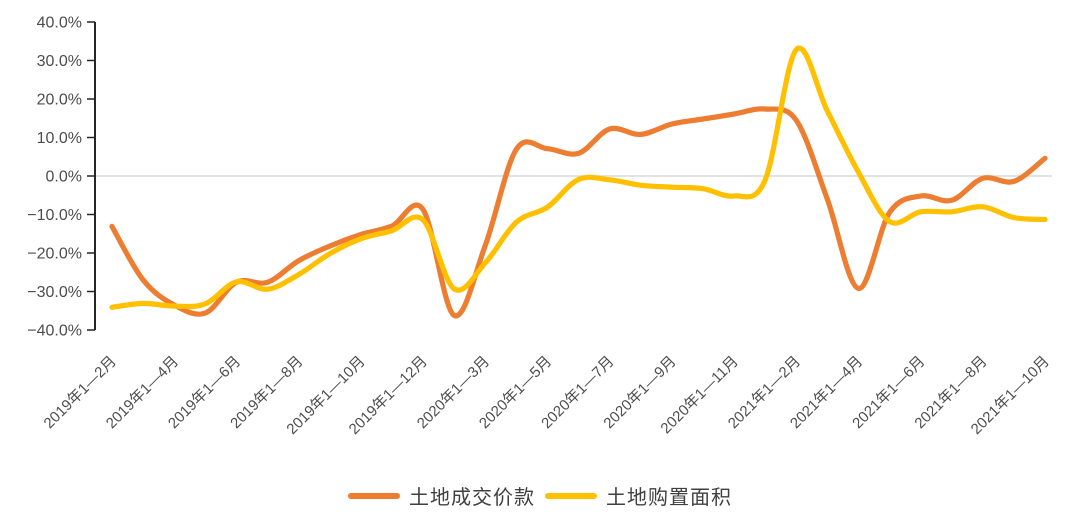  What do you see at coordinates (64, 177) in the screenshot?
I see `y-axis-tick-label: 0.0%` at bounding box center [64, 177].